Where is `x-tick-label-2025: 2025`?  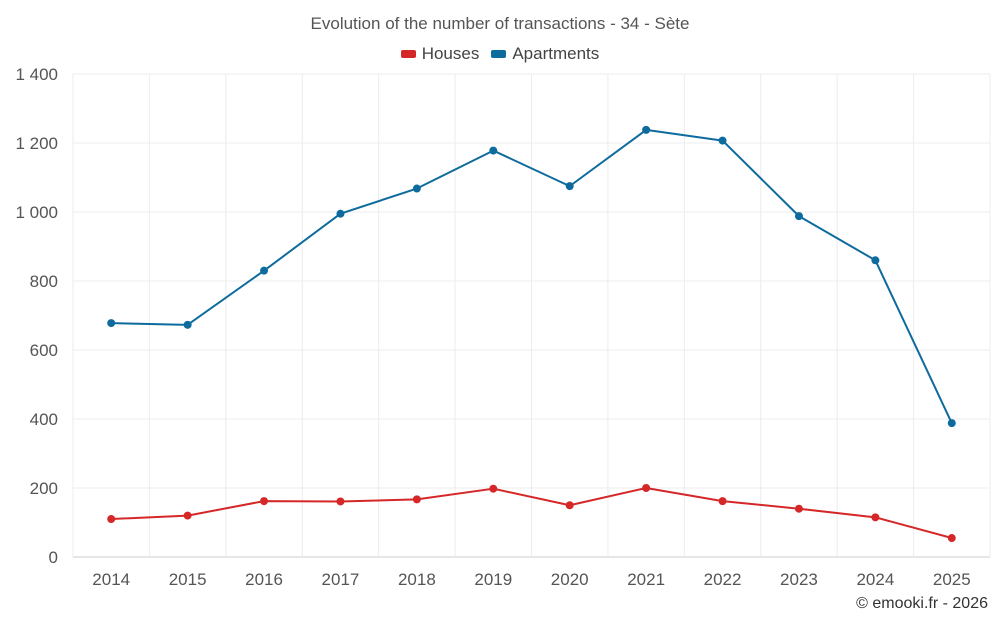
x-tick-label-2025: 2025 is located at coordinates (952, 579).